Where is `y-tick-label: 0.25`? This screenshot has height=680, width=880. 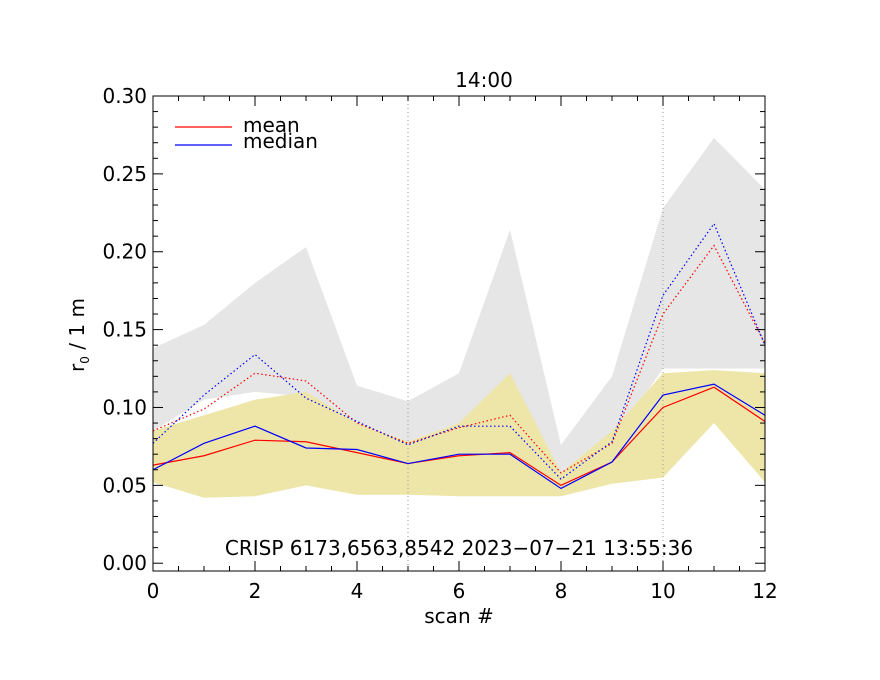
y-tick-label: 0.25 is located at coordinates (124, 174).